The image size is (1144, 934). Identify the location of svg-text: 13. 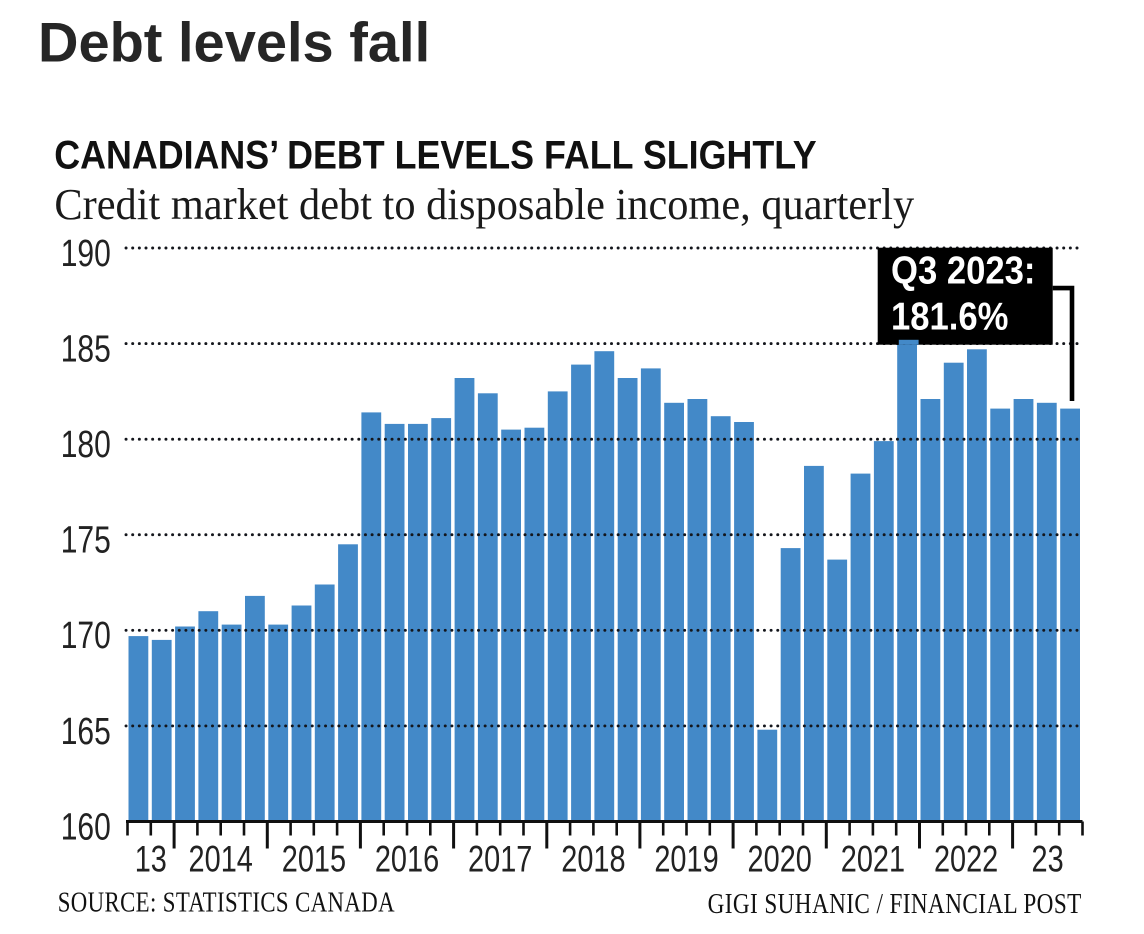
(151, 859).